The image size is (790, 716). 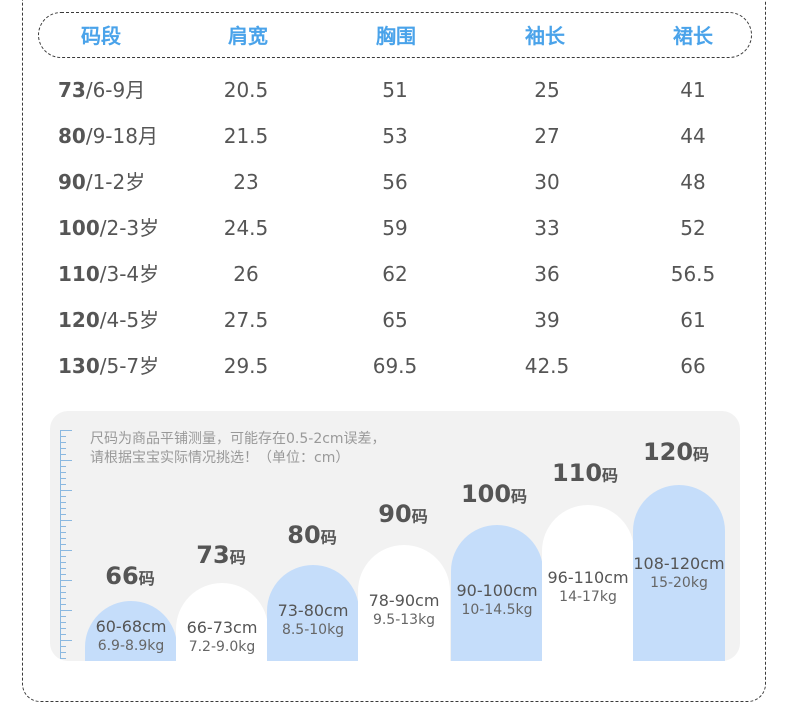 What do you see at coordinates (588, 597) in the screenshot?
I see `weight-range: 14-17kg` at bounding box center [588, 597].